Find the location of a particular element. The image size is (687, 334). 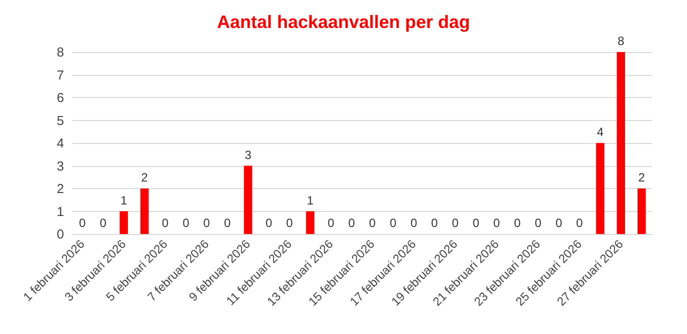

data-label: 3 is located at coordinates (248, 155).